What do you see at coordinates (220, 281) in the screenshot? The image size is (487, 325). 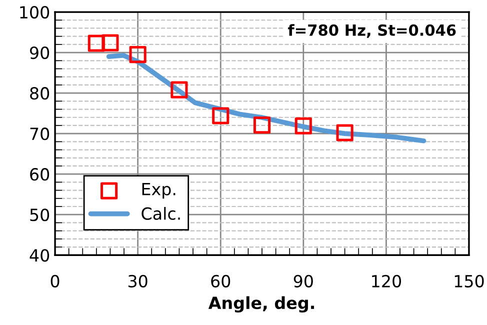 I see `x-tick-label: 60` at bounding box center [220, 281].